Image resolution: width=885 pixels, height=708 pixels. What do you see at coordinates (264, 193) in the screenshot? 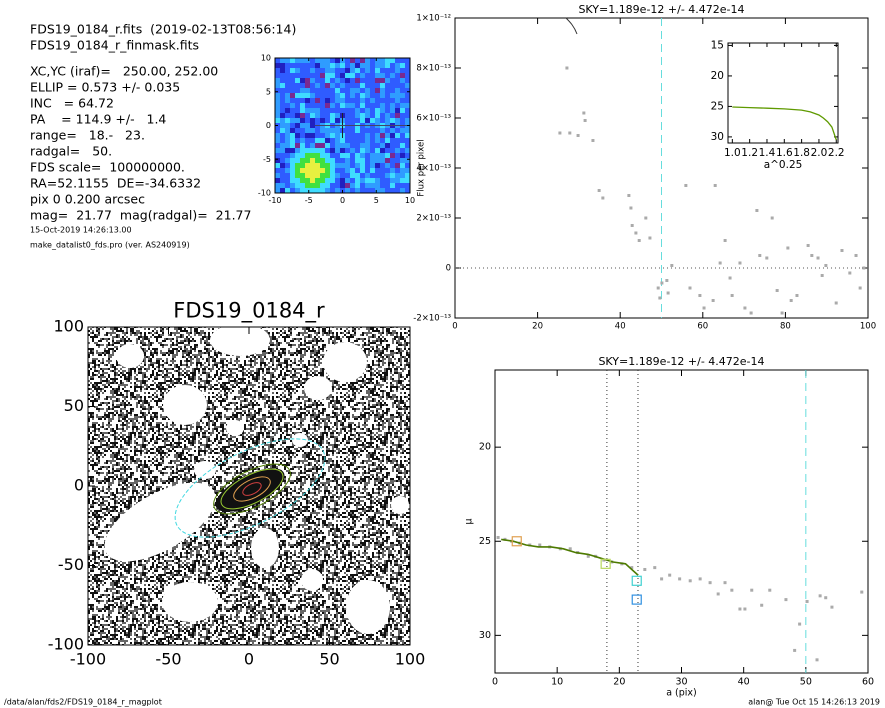
I see `y-tick-label: -10` at bounding box center [264, 193].